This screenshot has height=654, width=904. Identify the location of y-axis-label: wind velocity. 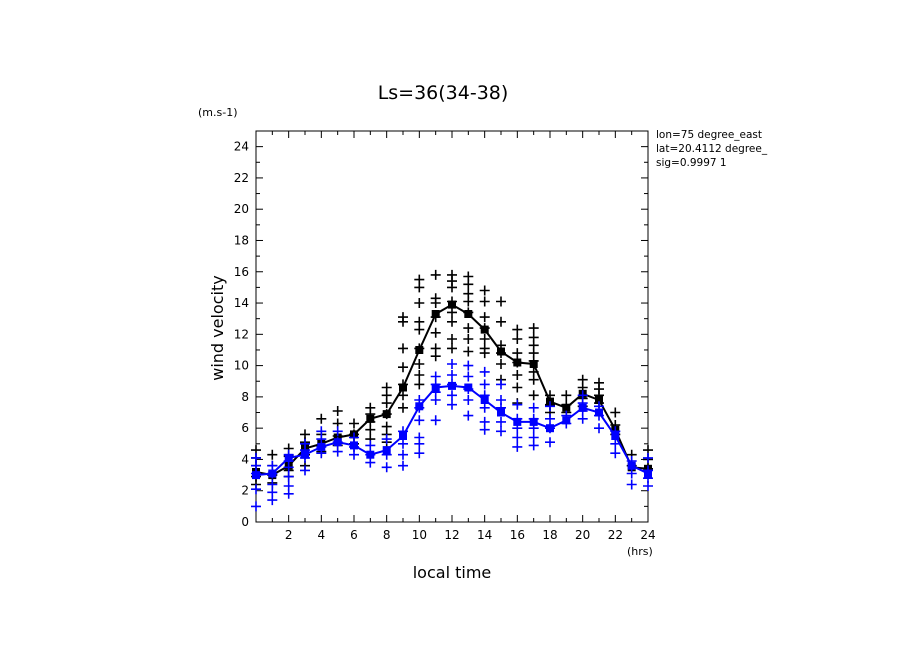
(217, 327).